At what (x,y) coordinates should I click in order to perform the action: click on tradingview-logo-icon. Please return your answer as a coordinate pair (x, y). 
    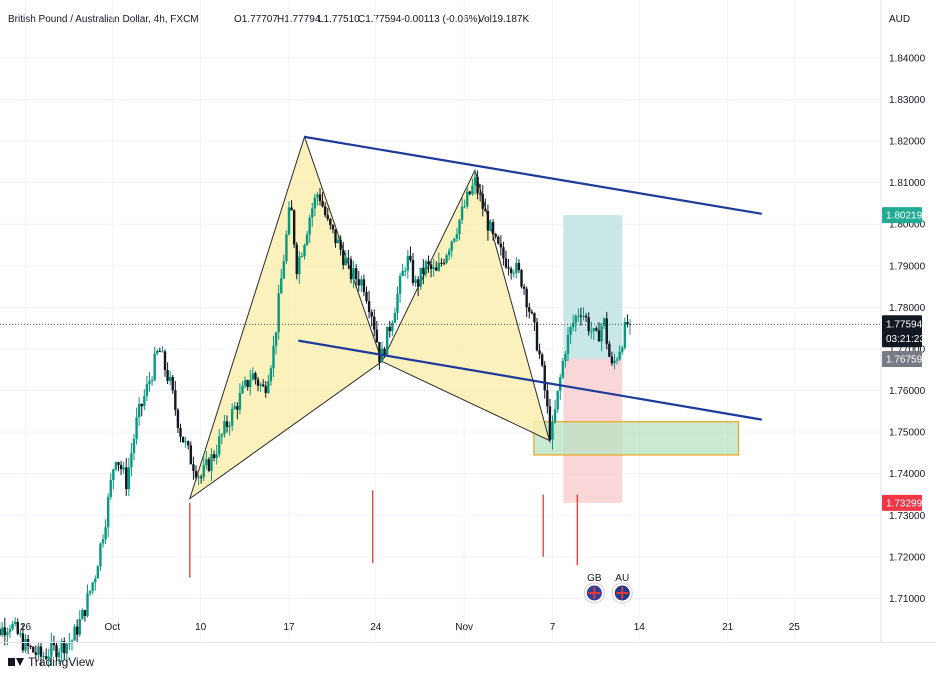
    Looking at the image, I should click on (16, 662).